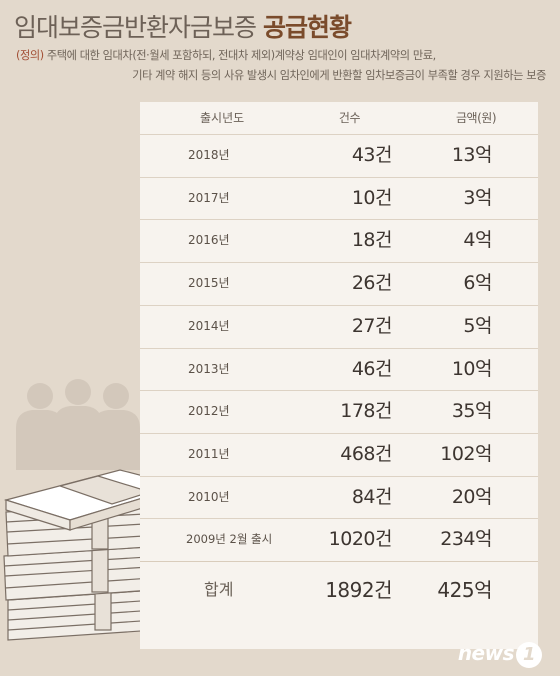  What do you see at coordinates (477, 197) in the screenshot?
I see `row-amount: 3억` at bounding box center [477, 197].